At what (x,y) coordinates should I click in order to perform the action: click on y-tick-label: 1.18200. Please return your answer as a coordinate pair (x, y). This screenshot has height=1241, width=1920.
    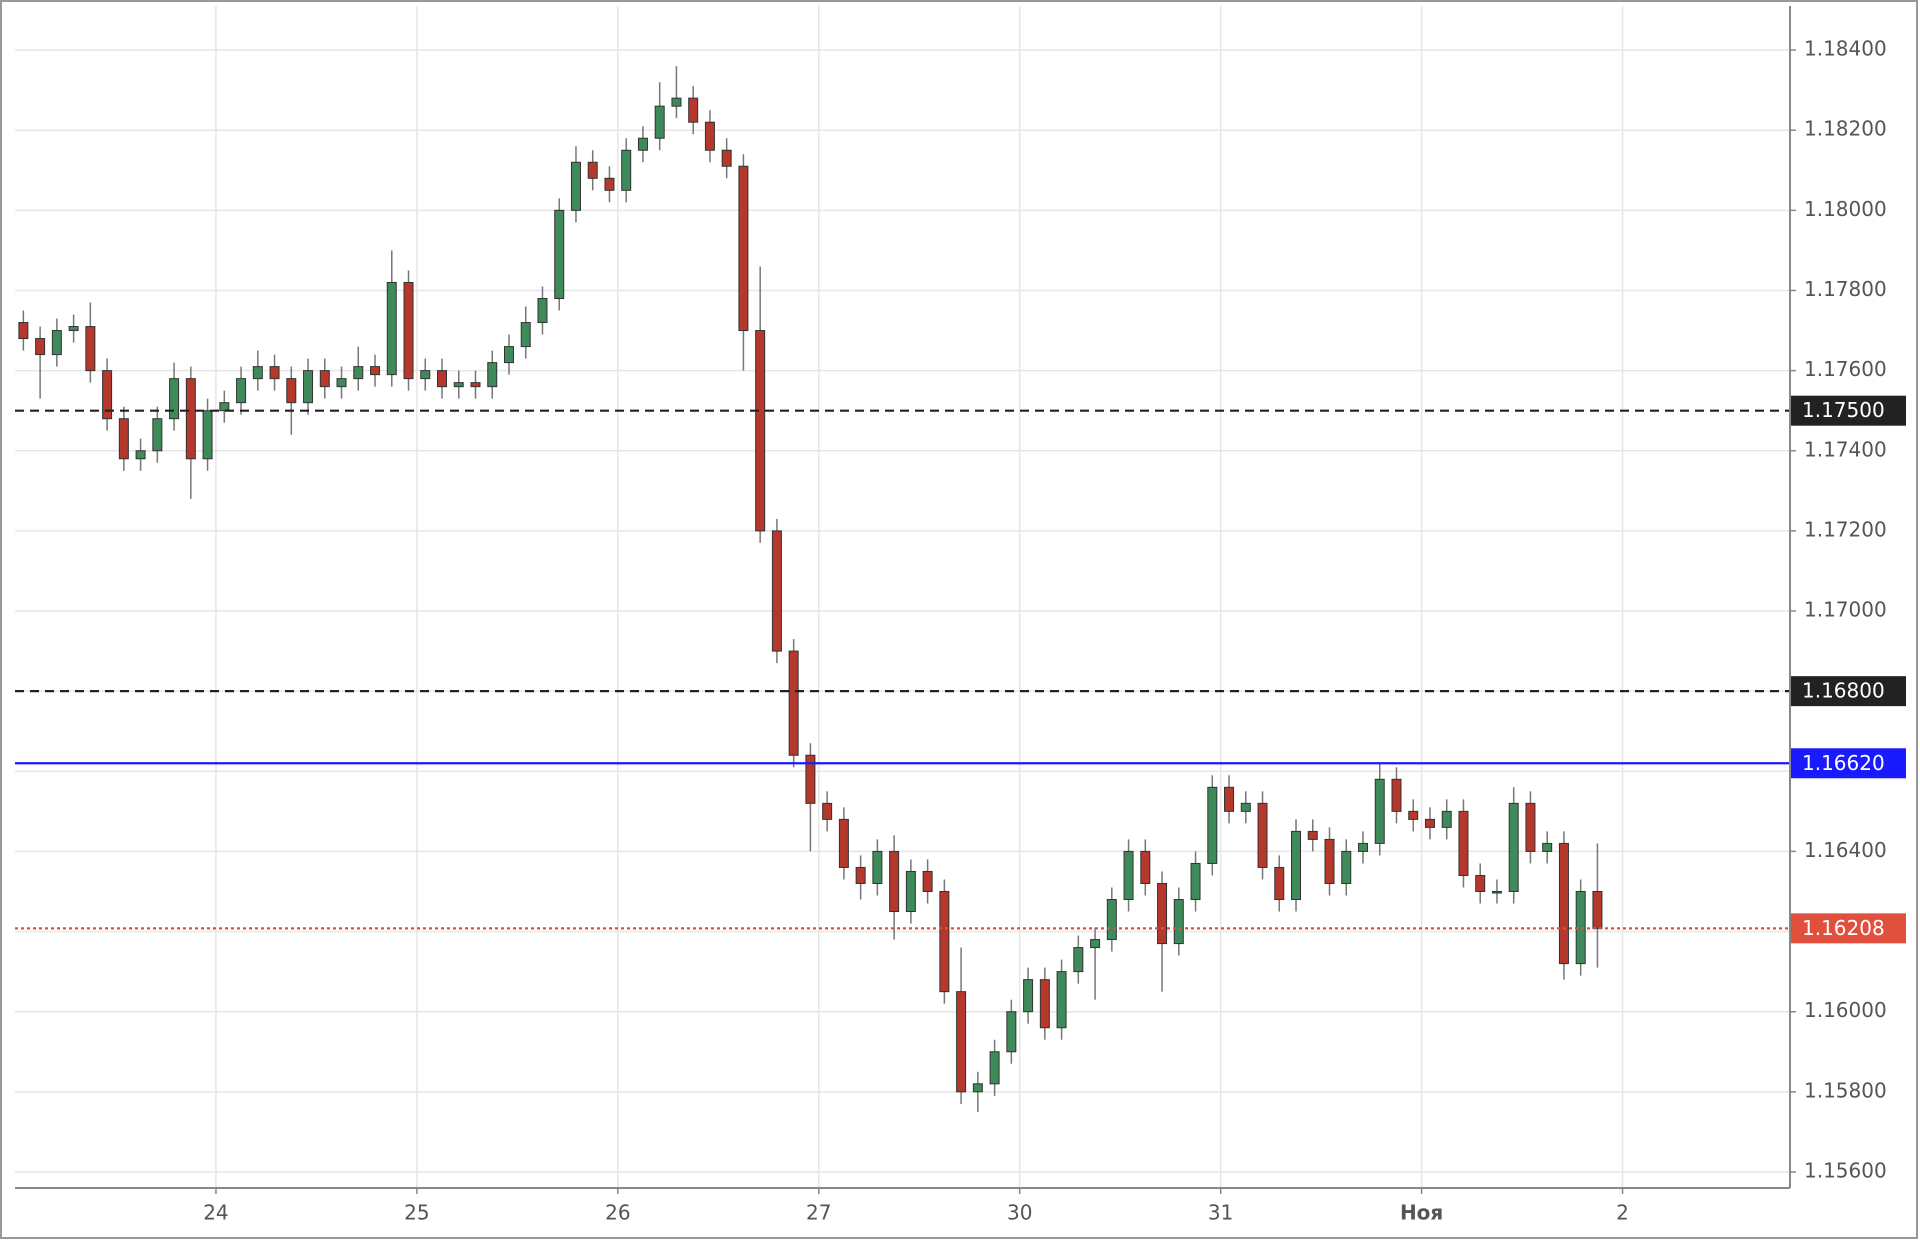
    Looking at the image, I should click on (1845, 129).